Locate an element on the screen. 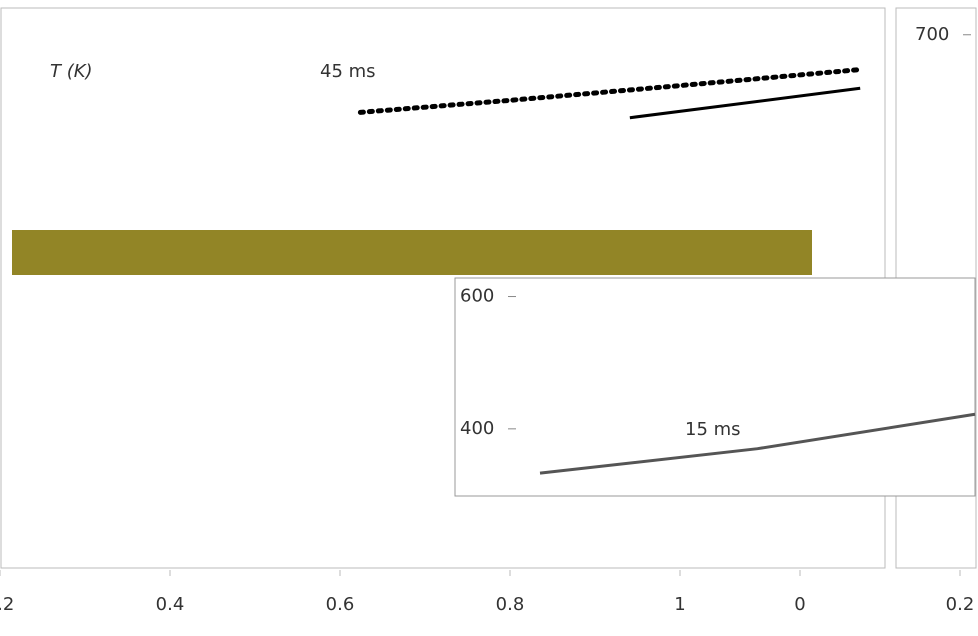  x-tick-label: 0.6 is located at coordinates (340, 604).